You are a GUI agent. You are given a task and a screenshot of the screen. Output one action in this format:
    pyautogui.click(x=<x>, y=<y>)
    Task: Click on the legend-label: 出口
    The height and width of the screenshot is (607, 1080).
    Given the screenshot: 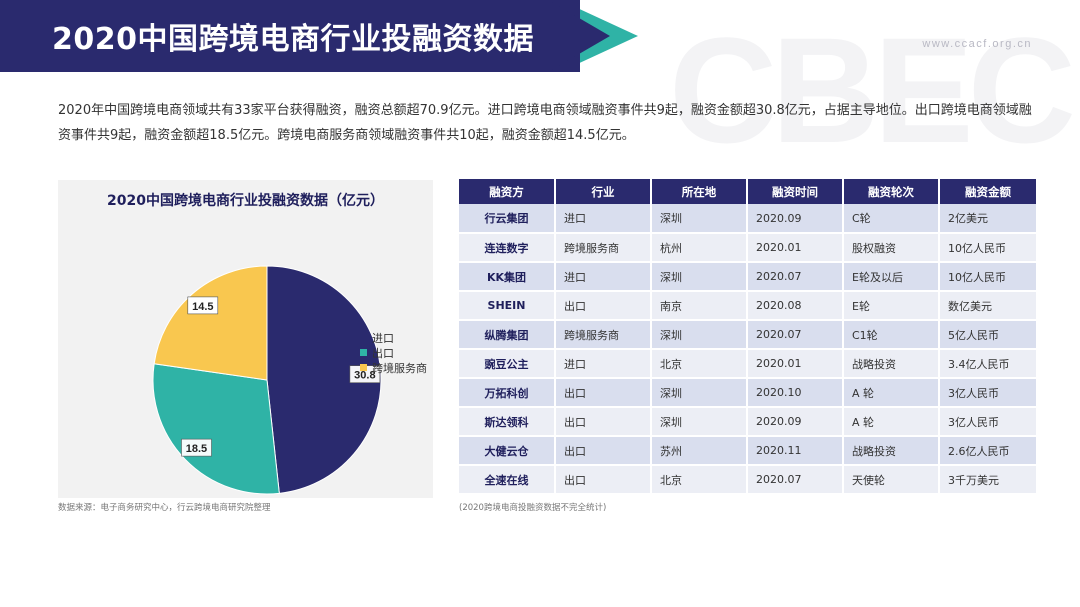 What is the action you would take?
    pyautogui.click(x=383, y=353)
    